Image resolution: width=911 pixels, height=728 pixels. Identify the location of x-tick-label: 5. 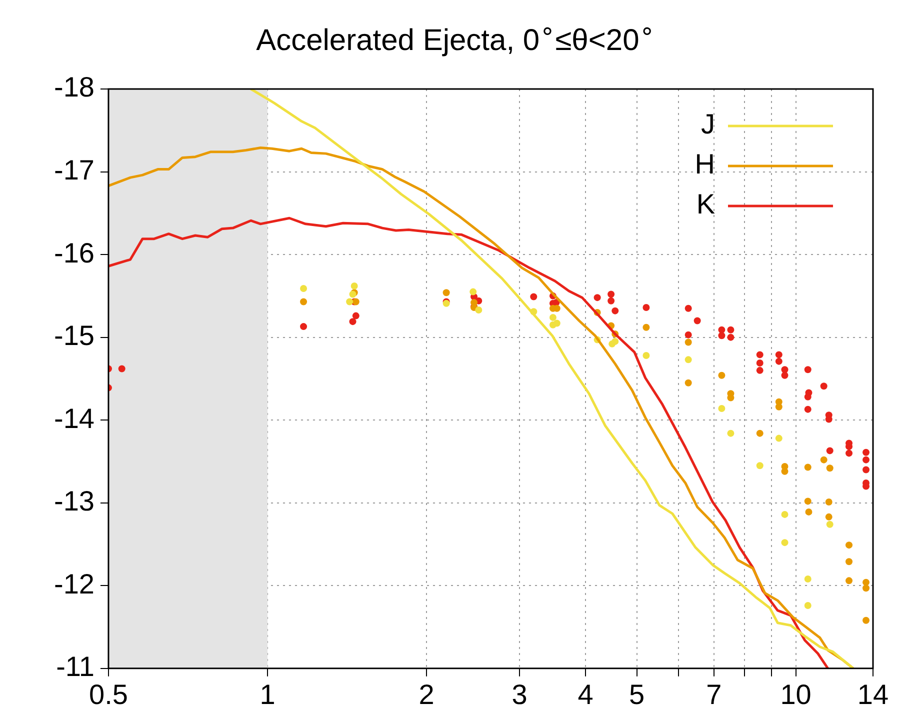
(636, 694).